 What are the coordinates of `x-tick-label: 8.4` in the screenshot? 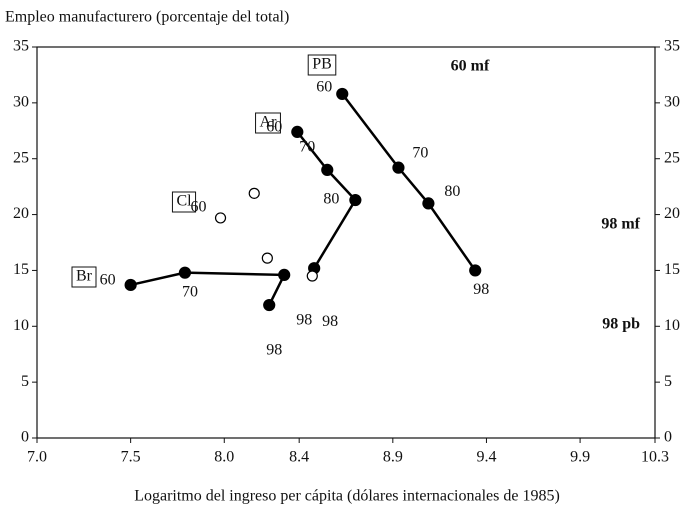 It's located at (299, 457).